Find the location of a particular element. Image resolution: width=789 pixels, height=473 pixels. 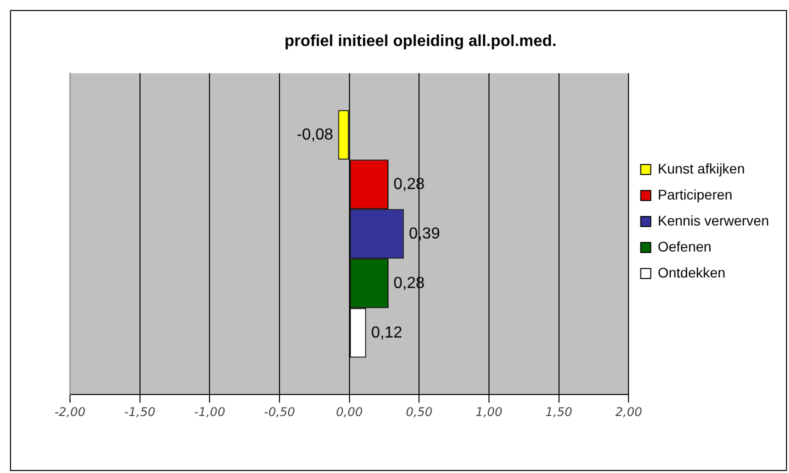

x-tick-label: 0,50 is located at coordinates (419, 411).